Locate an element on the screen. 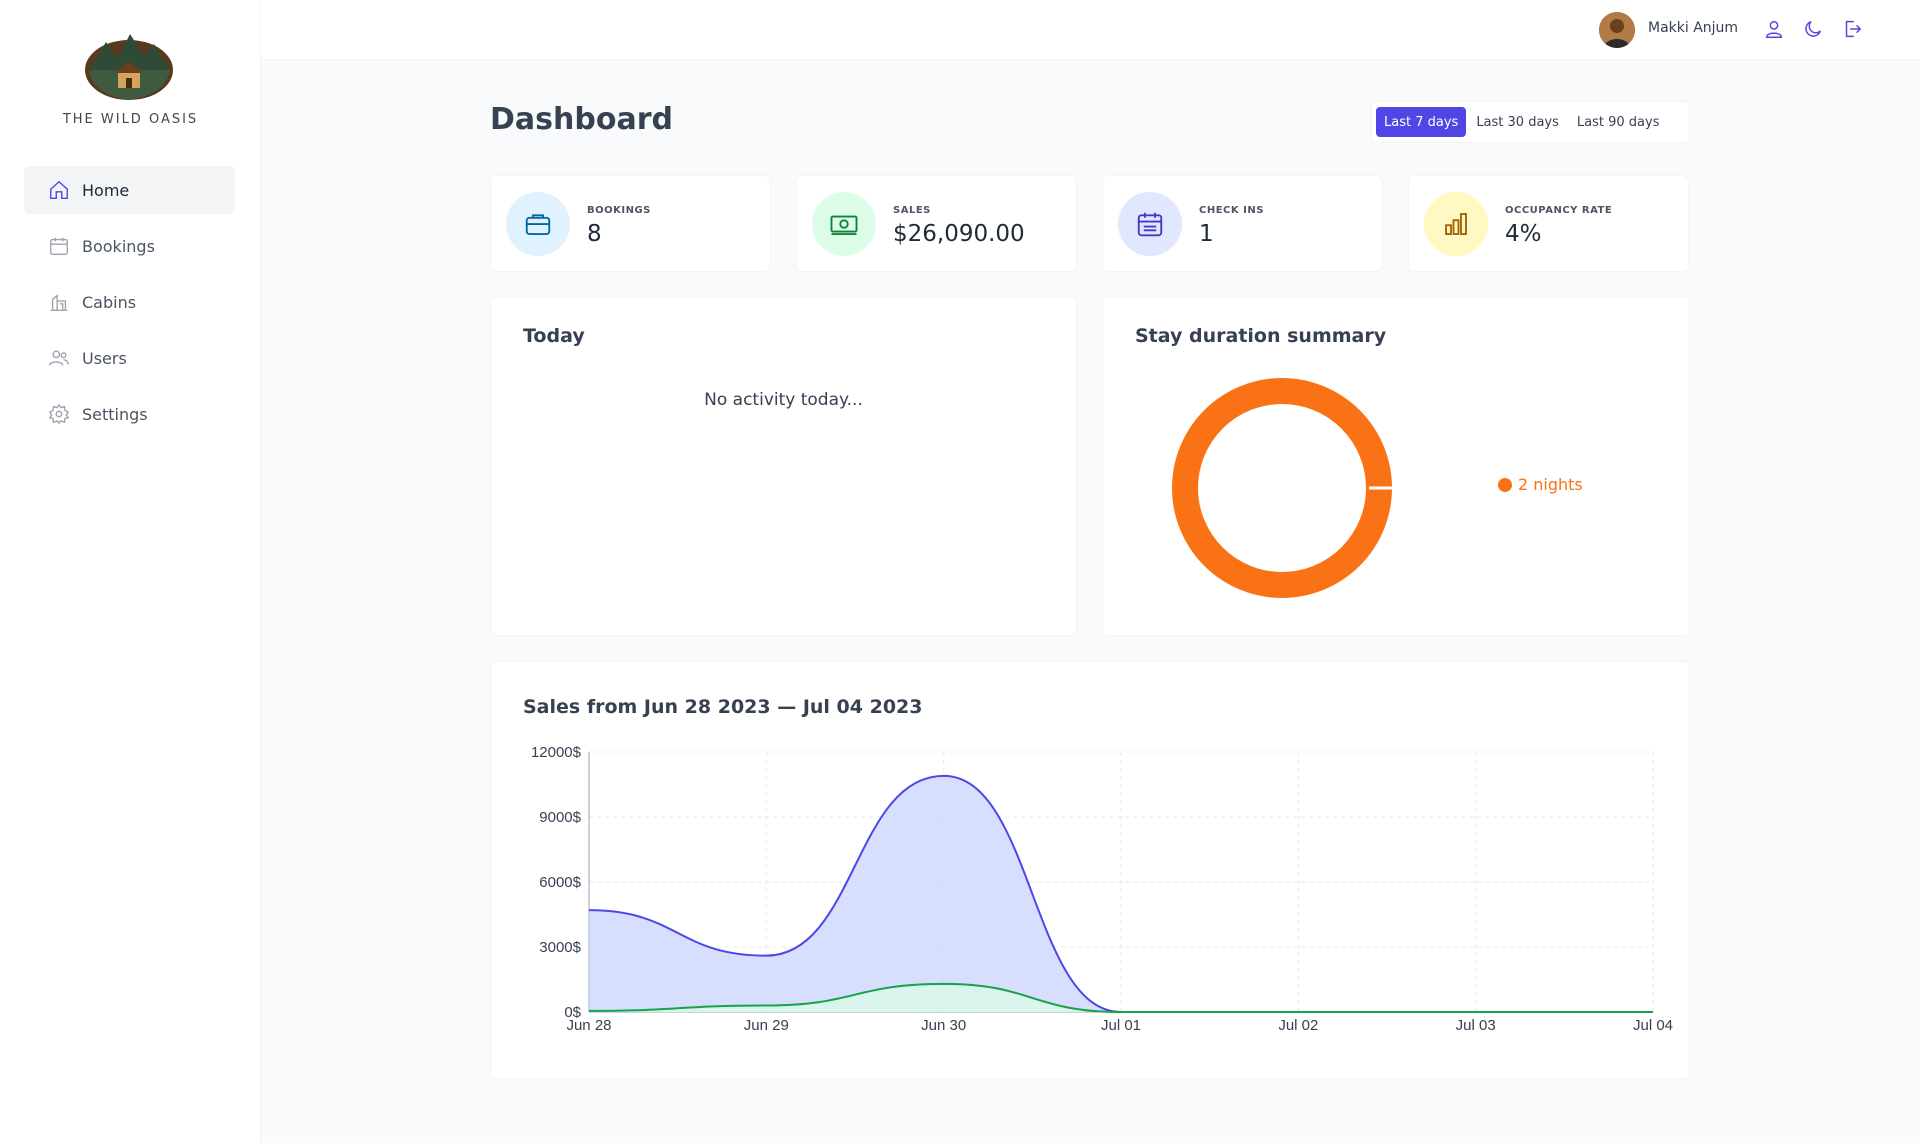 Image resolution: width=1920 pixels, height=1143 pixels. briefcase-icon is located at coordinates (538, 224).